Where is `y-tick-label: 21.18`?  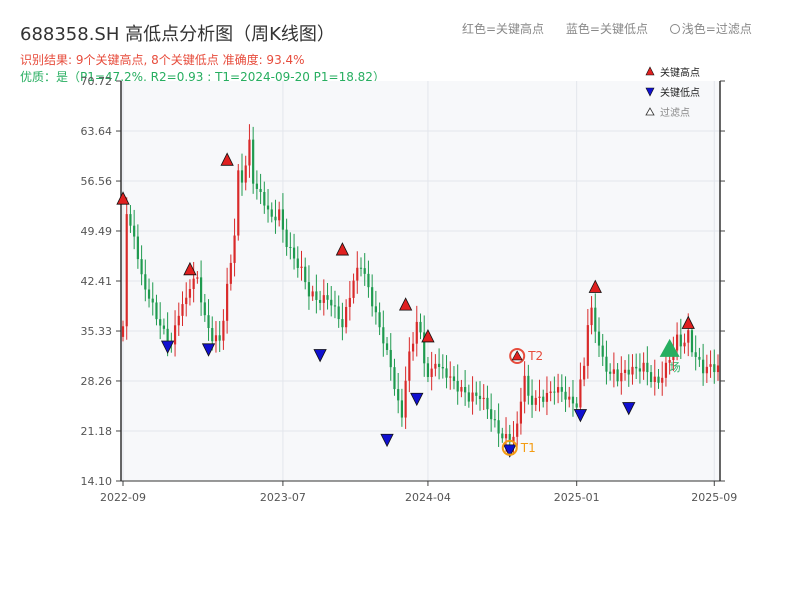 y-tick-label: 21.18 is located at coordinates (97, 431).